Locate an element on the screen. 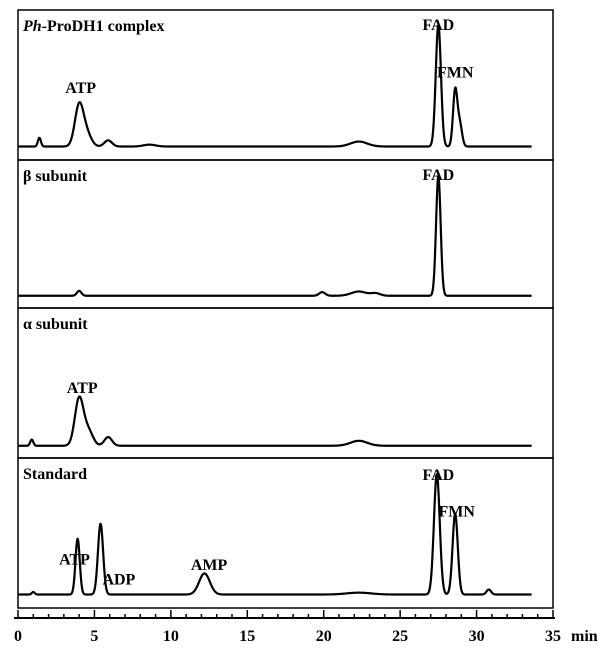 The image size is (612, 656). x-tick-label: 10 is located at coordinates (171, 636).